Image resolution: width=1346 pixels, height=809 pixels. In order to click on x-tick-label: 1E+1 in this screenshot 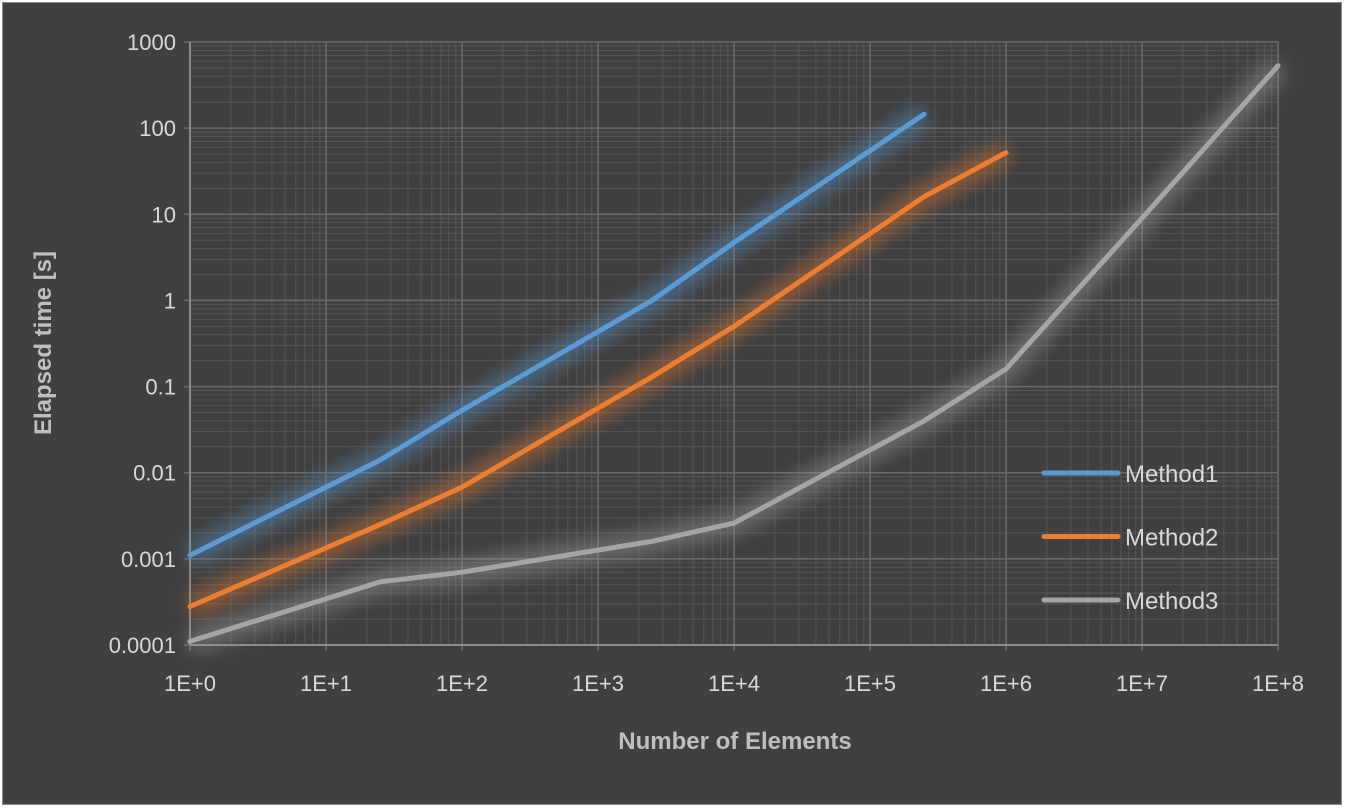, I will do `click(326, 683)`.